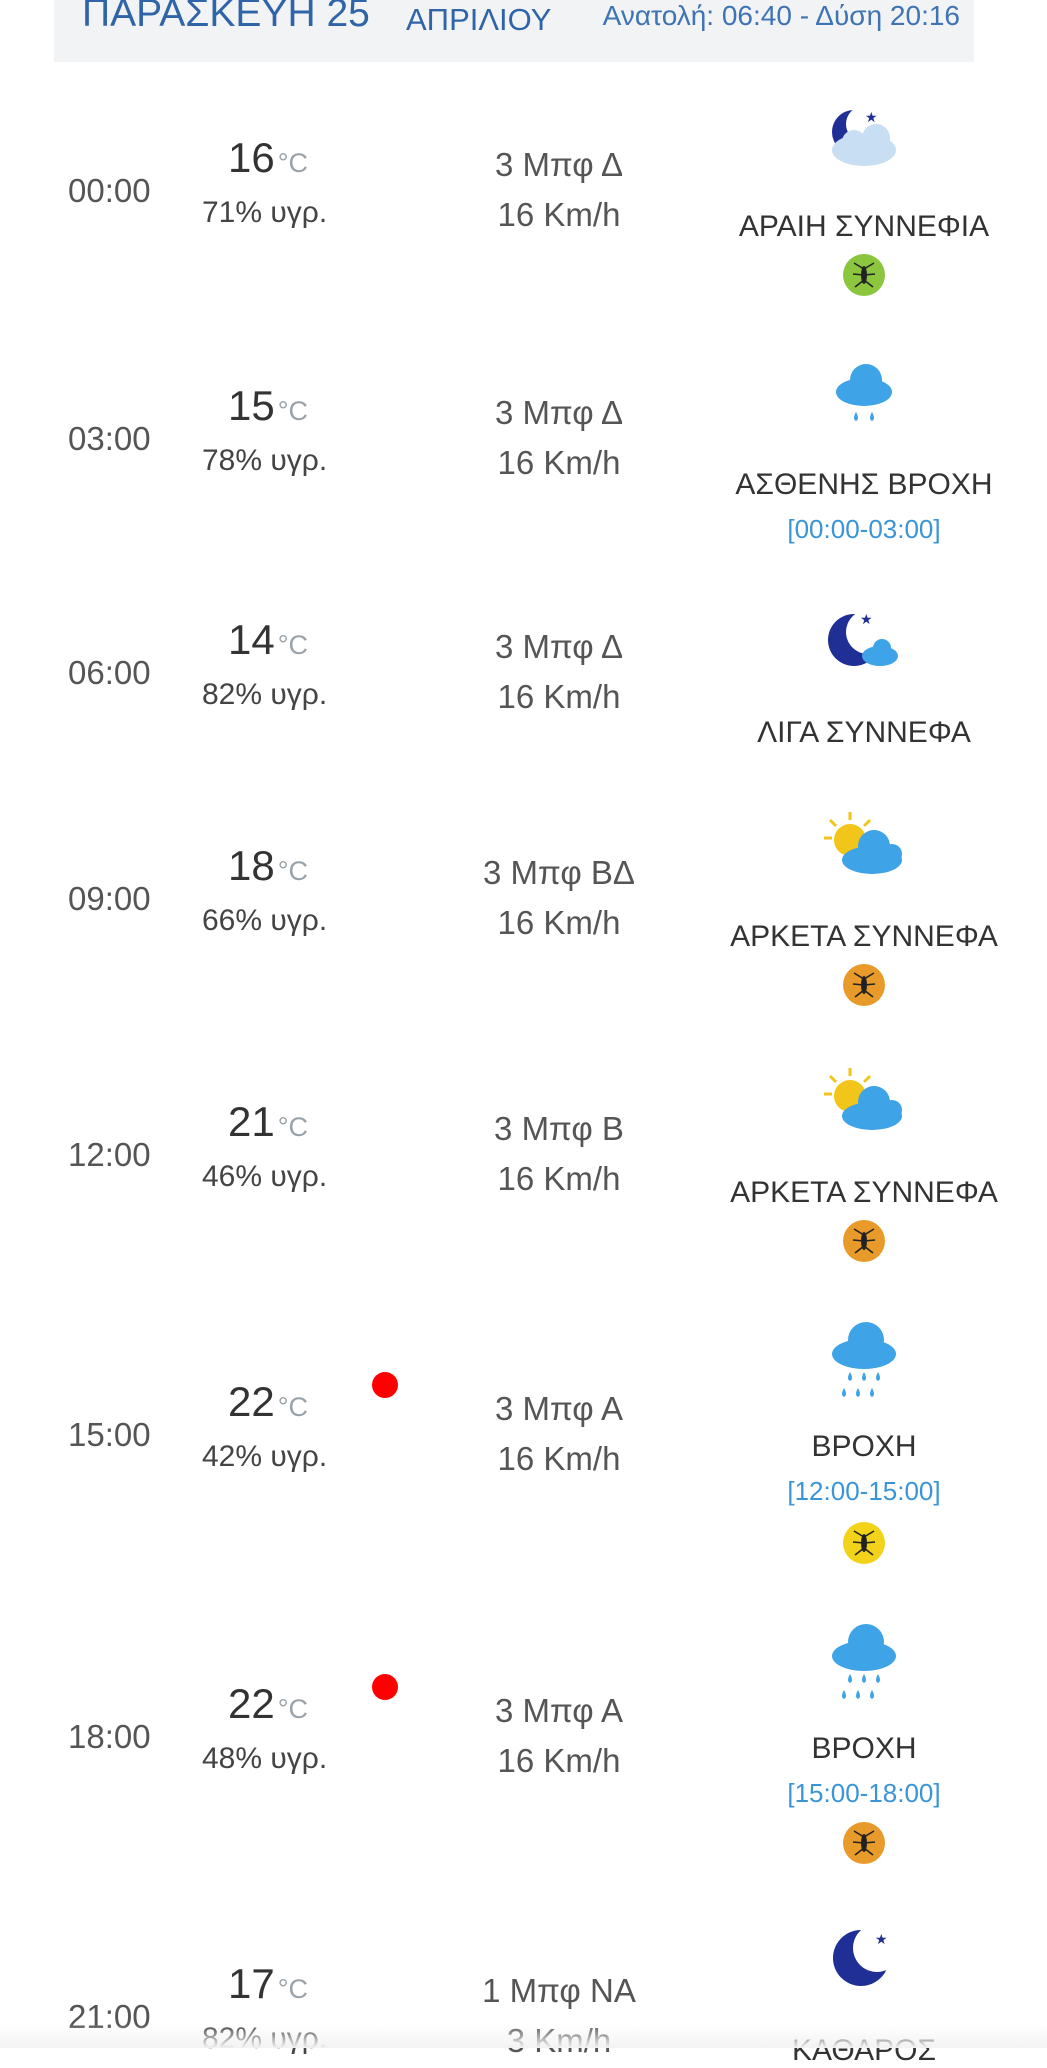  I want to click on light-rain-icon, so click(864, 397).